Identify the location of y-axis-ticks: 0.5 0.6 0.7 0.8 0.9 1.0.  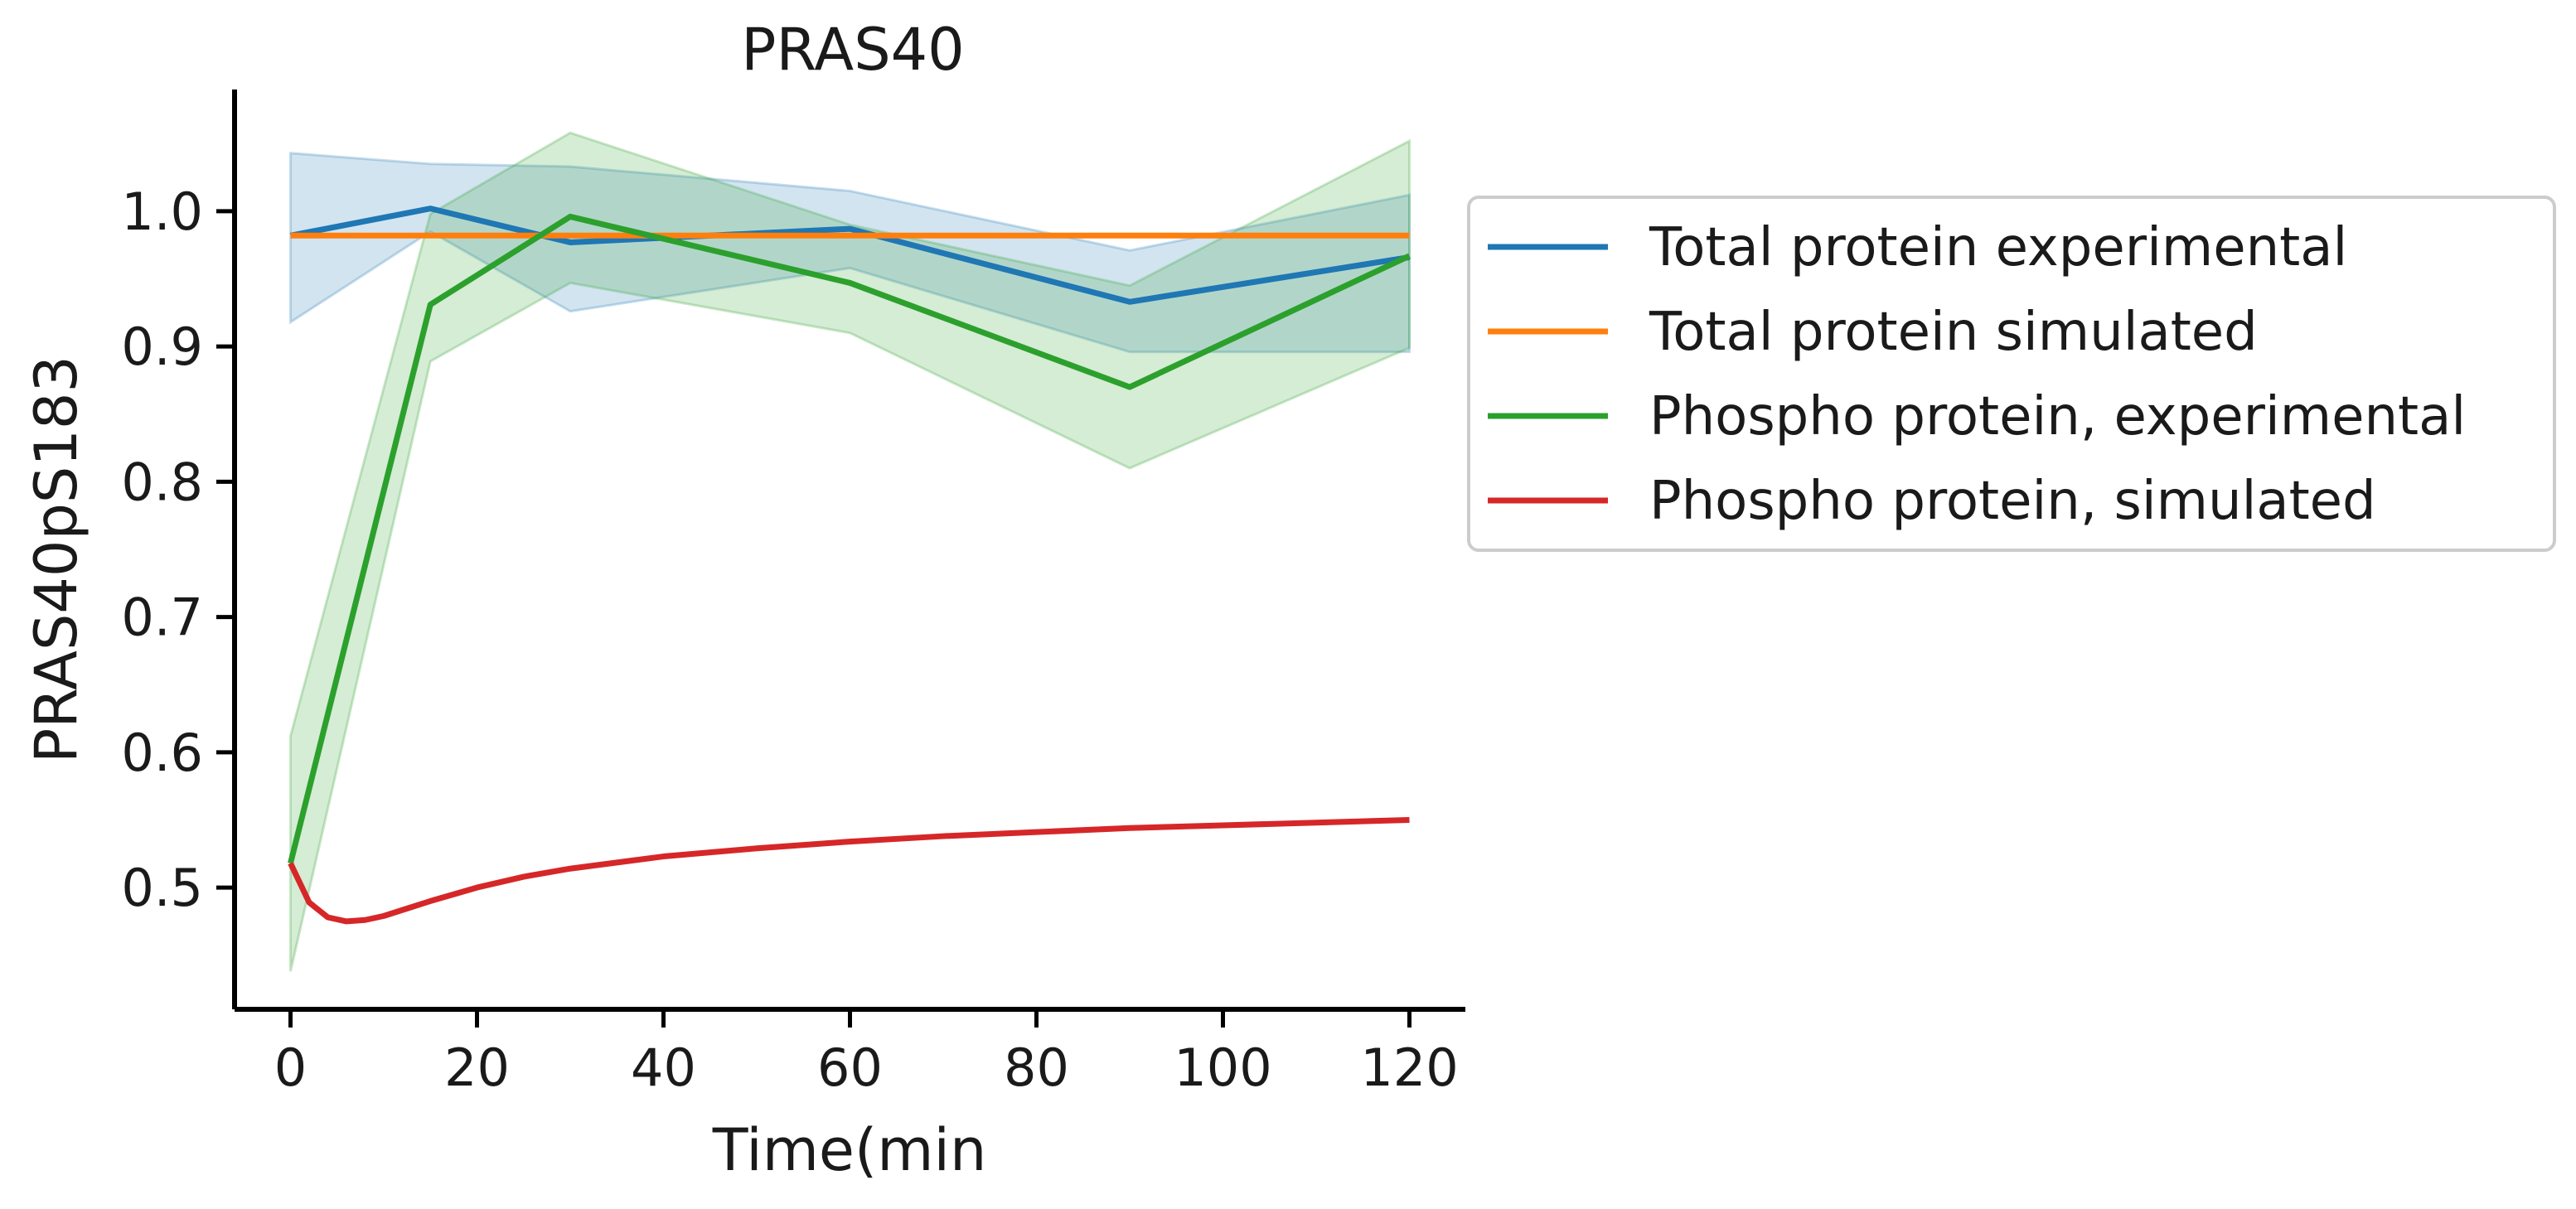
(178, 549).